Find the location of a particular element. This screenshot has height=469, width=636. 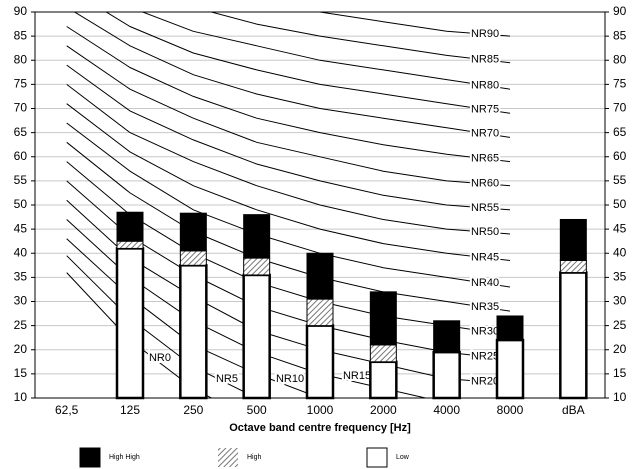

y-tick-label: 25 is located at coordinates (21, 325).